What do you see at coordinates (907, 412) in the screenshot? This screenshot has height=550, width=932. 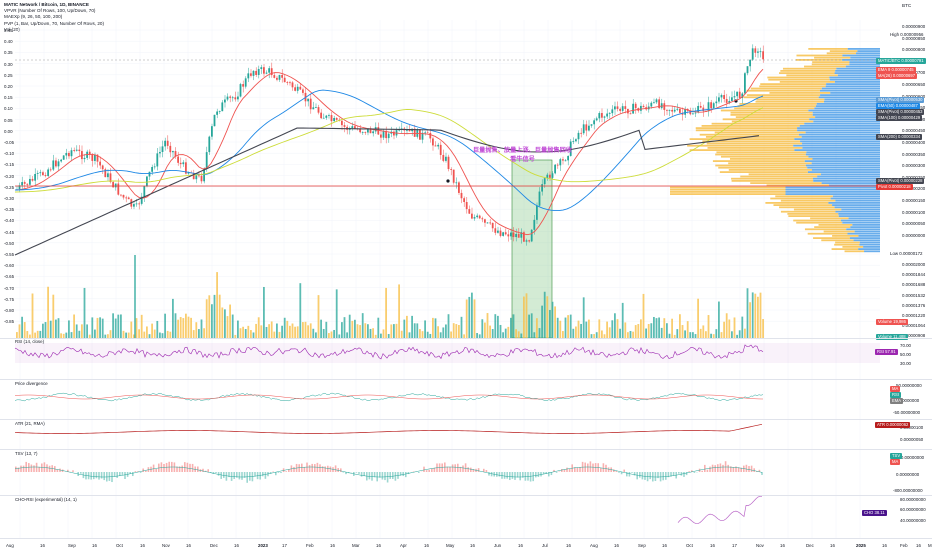 I see `div-axis-m50: -50.00000000` at bounding box center [907, 412].